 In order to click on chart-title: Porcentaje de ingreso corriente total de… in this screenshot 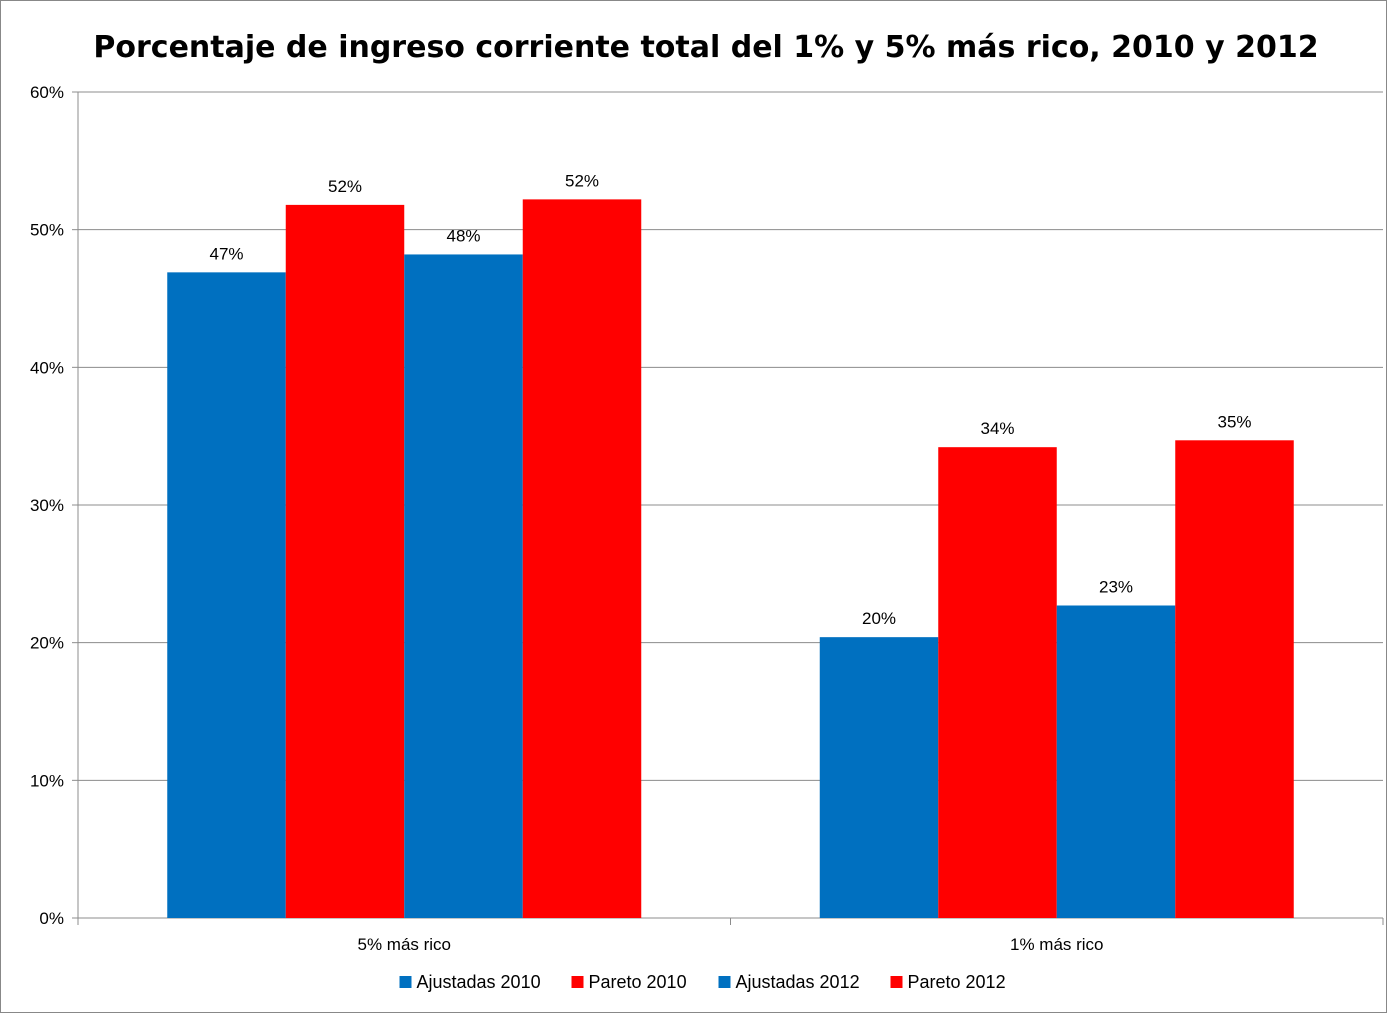, I will do `click(705, 47)`.